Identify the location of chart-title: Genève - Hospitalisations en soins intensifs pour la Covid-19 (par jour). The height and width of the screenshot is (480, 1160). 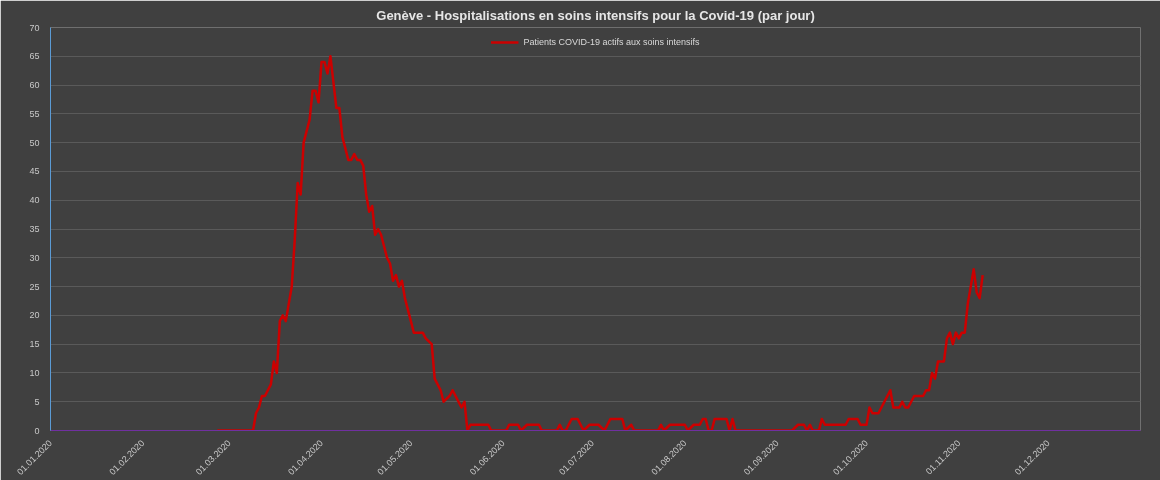
(595, 15).